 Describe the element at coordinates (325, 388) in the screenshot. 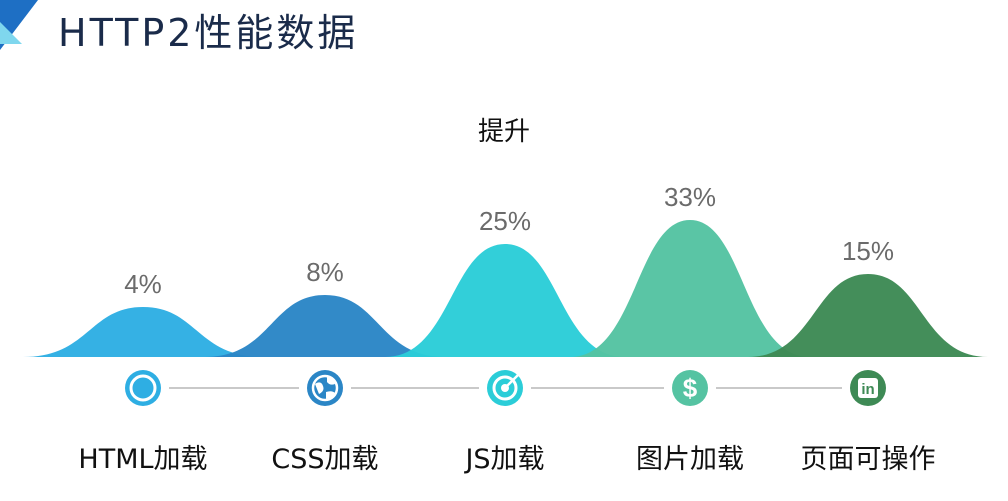

I see `globe-icon` at that location.